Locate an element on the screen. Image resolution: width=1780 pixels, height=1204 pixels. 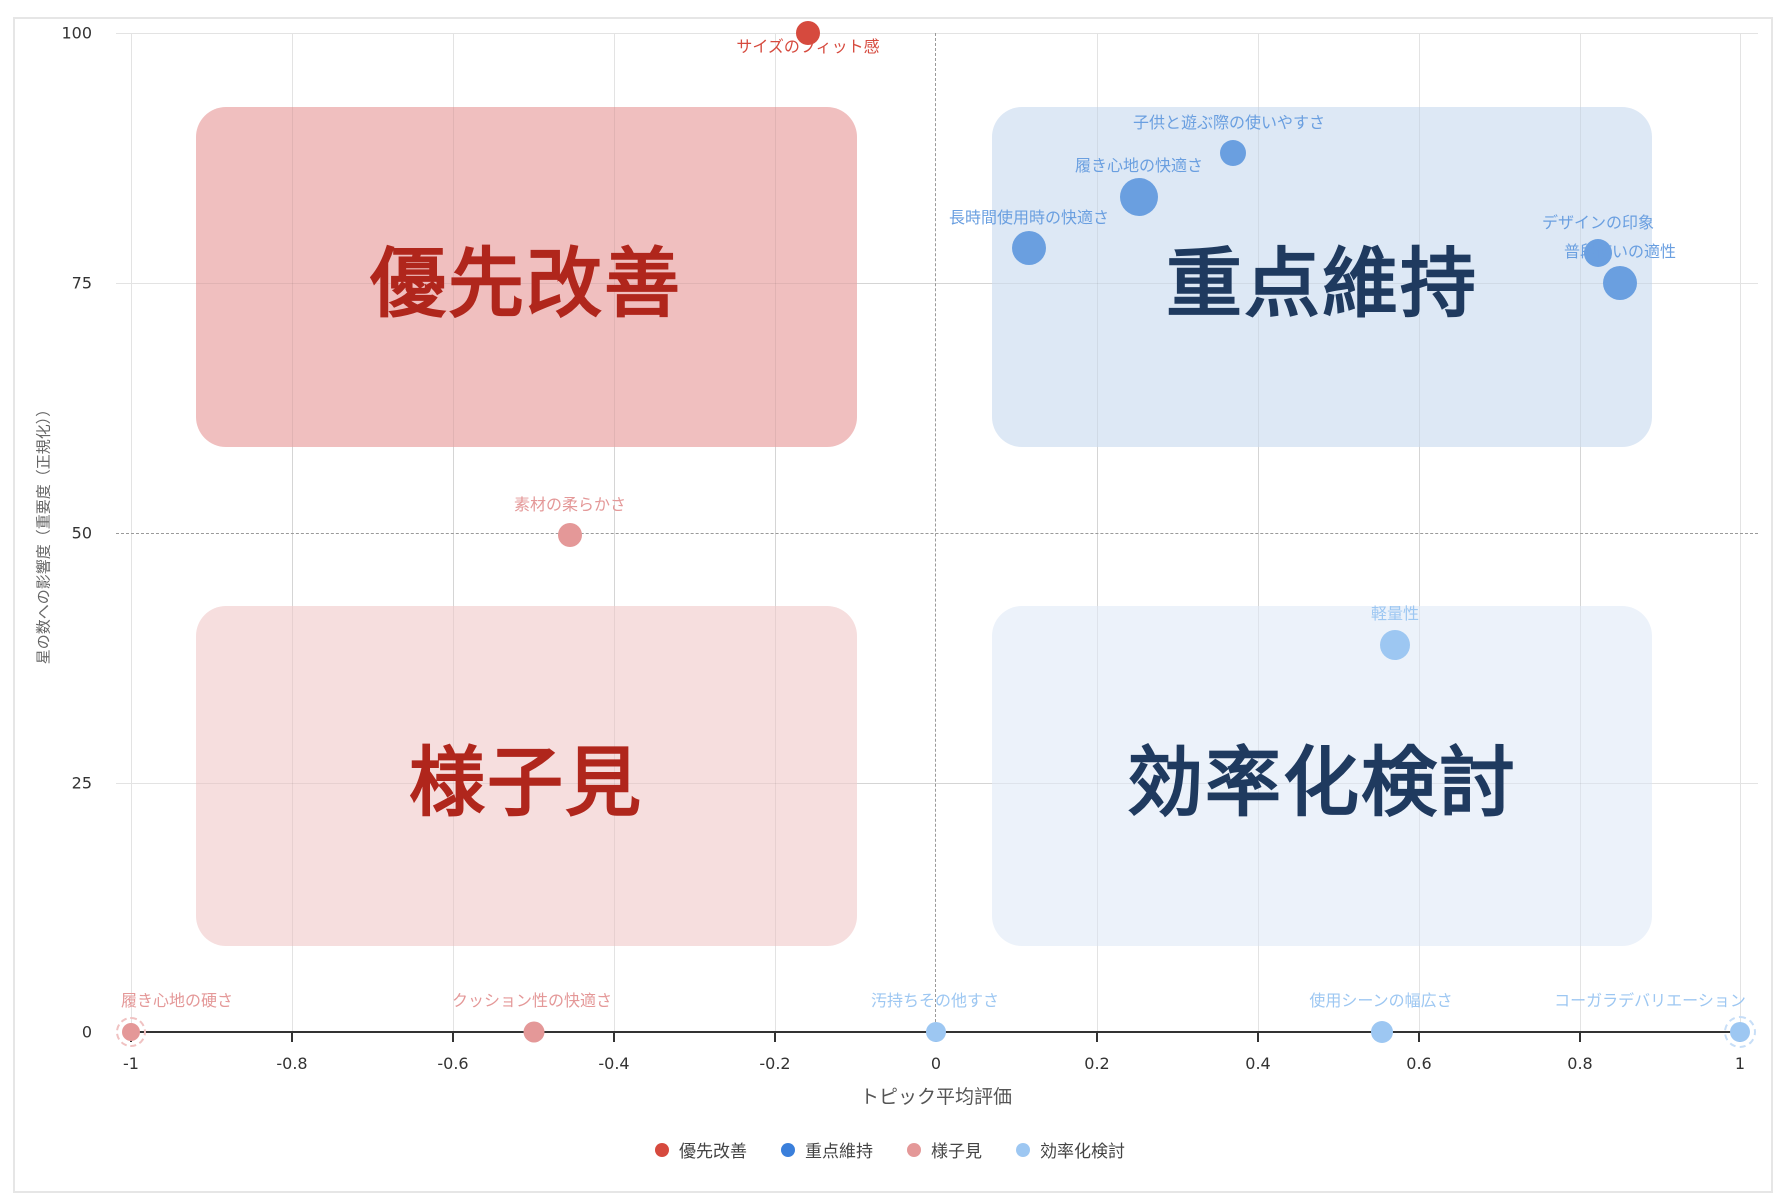
data-point-label: 汚持ちその他すさ is located at coordinates (935, 1000).